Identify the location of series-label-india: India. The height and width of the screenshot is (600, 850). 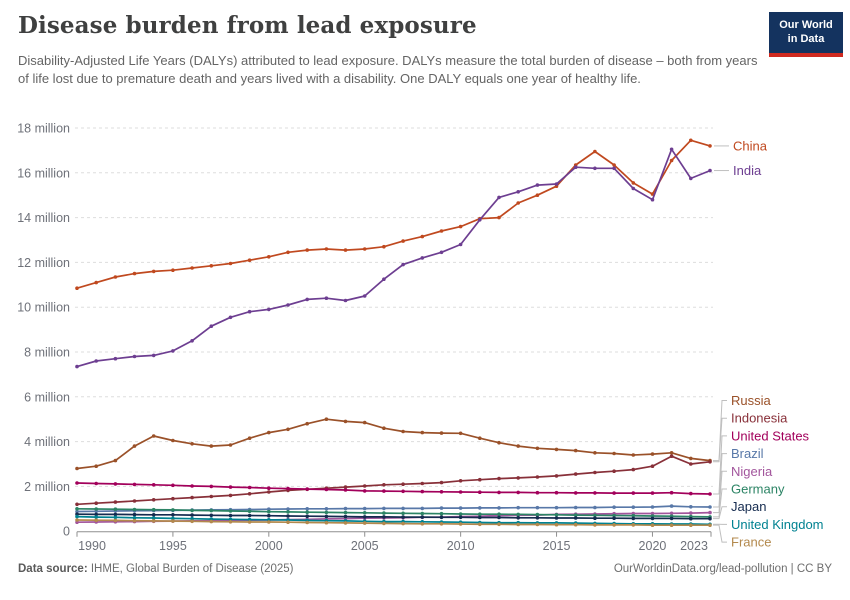
(747, 170).